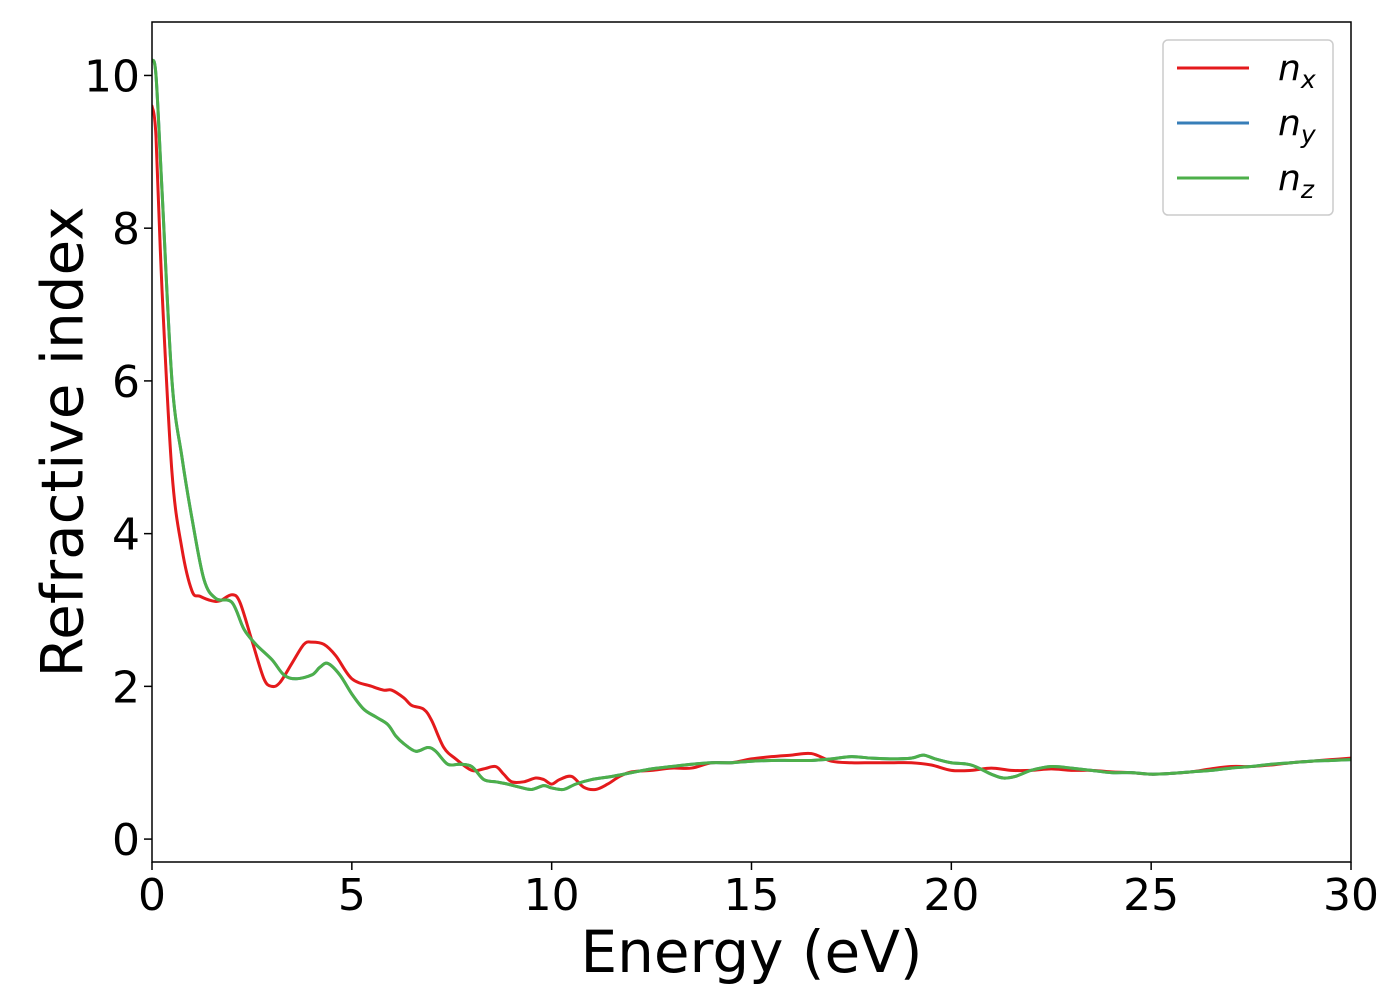  Describe the element at coordinates (126, 840) in the screenshot. I see `y-tick-label: 0` at that location.